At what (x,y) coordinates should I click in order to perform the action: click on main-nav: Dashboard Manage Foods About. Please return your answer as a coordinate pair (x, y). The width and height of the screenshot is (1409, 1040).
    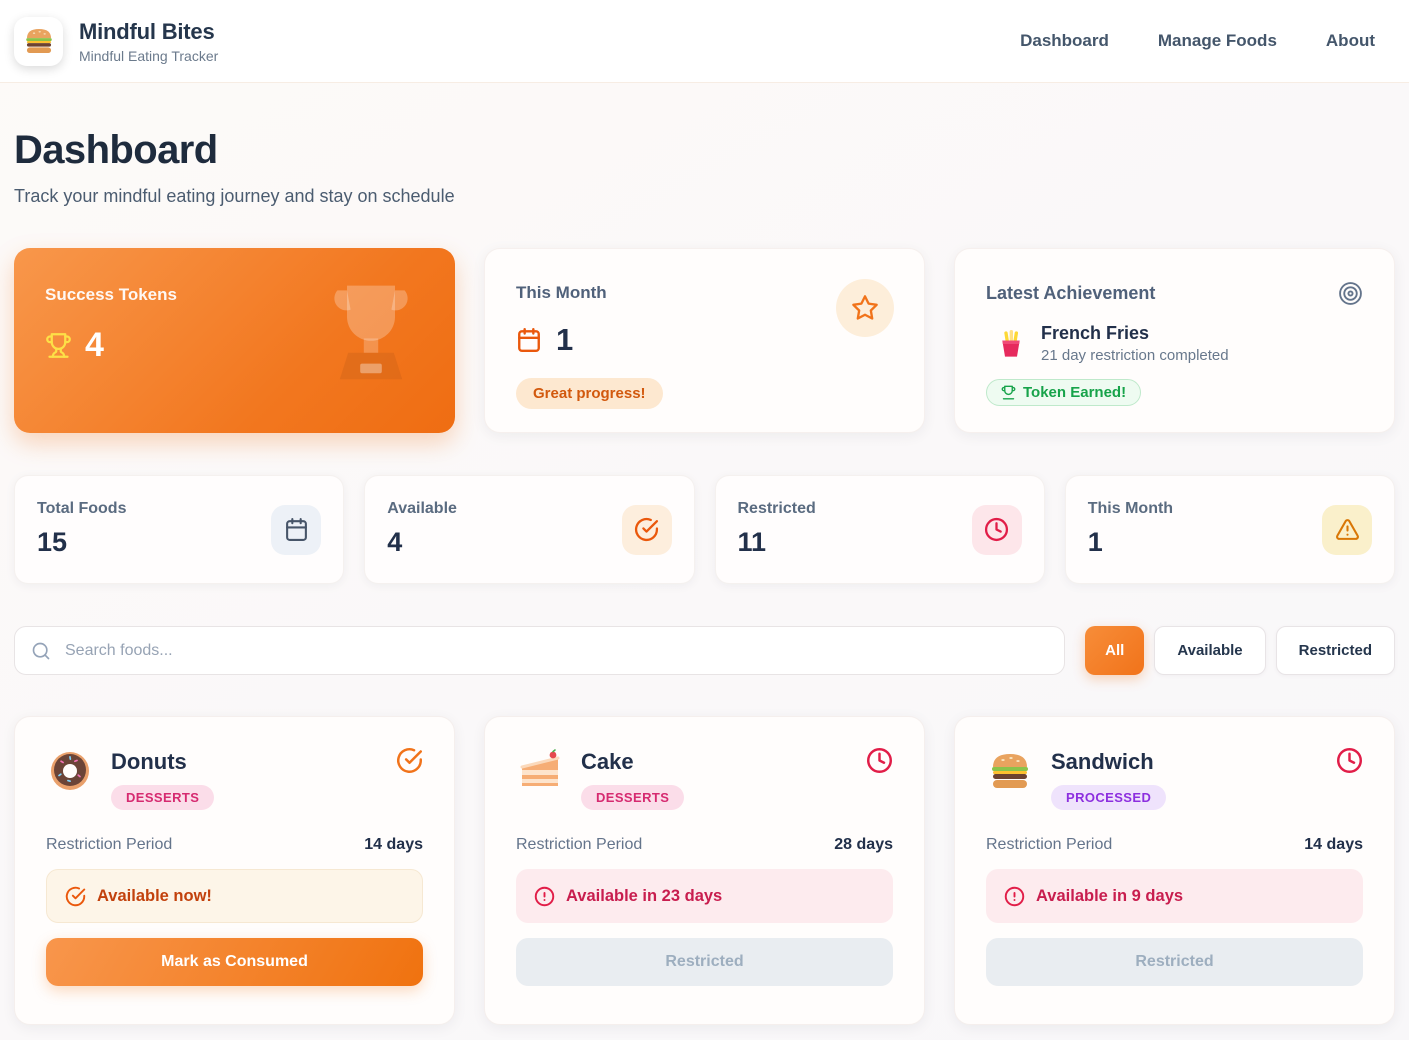
    Looking at the image, I should click on (1197, 41).